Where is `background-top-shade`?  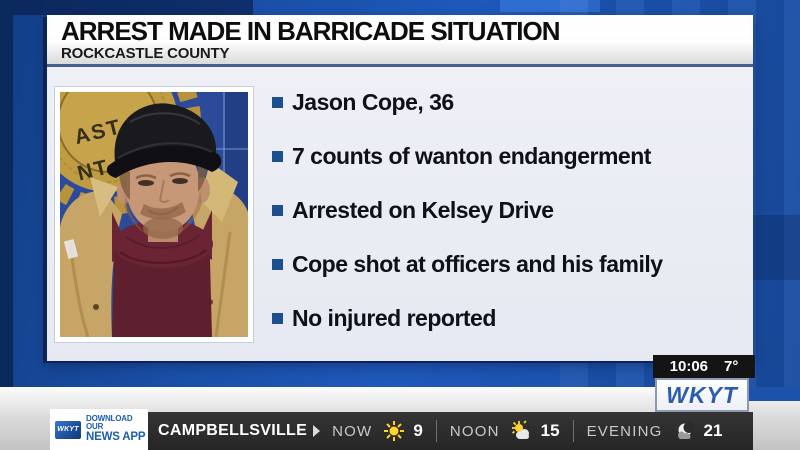 background-top-shade is located at coordinates (133, 7).